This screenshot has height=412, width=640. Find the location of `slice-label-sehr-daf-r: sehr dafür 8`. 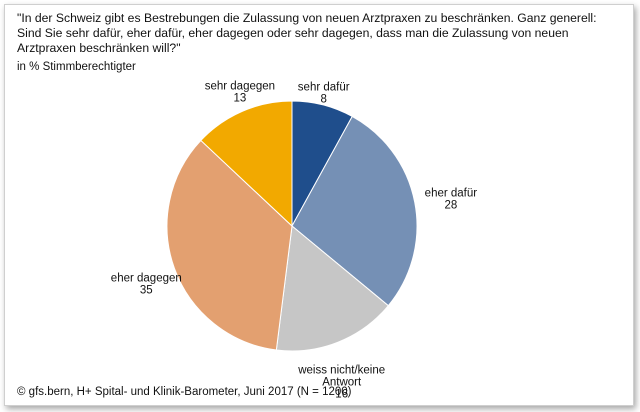

slice-label-sehr-daf-r: sehr dafür 8 is located at coordinates (324, 94).